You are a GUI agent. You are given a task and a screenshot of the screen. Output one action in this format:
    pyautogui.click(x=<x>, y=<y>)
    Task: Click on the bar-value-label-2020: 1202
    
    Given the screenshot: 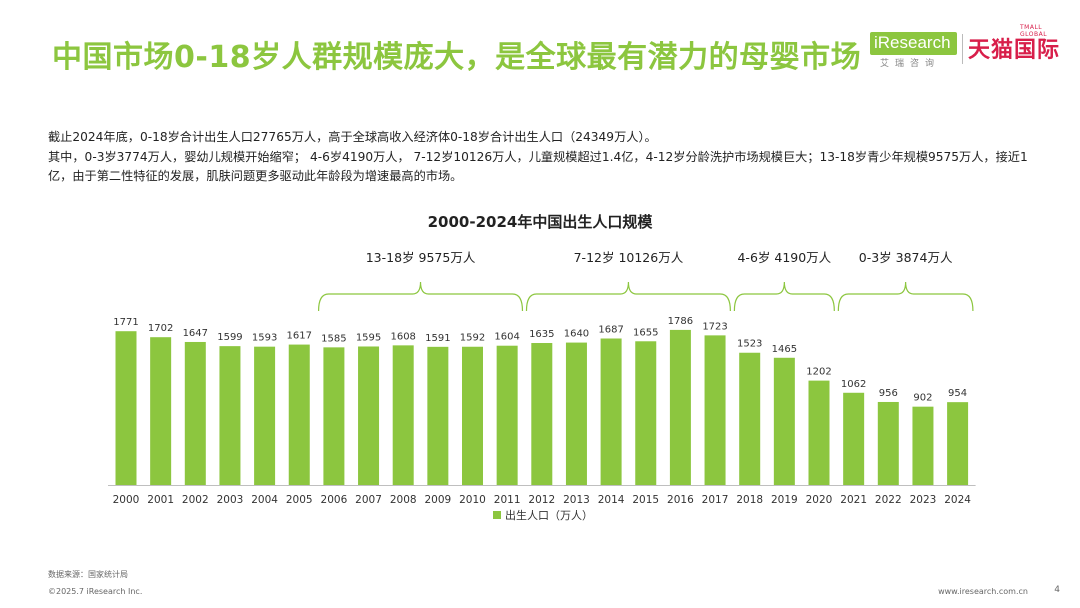 What is the action you would take?
    pyautogui.click(x=818, y=372)
    